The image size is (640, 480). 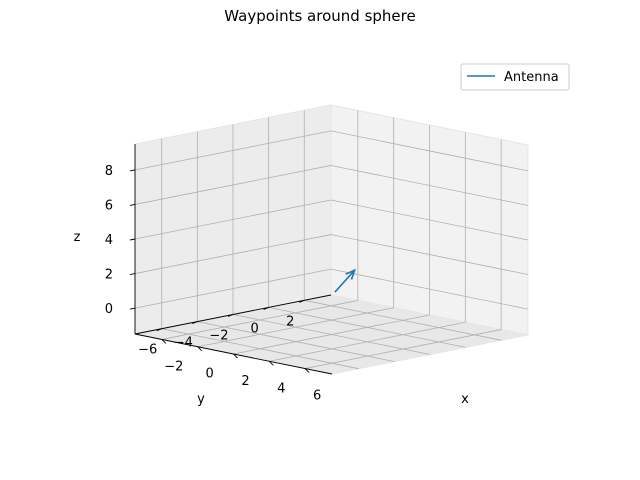 I want to click on z-tick-label: 6, so click(x=109, y=205).